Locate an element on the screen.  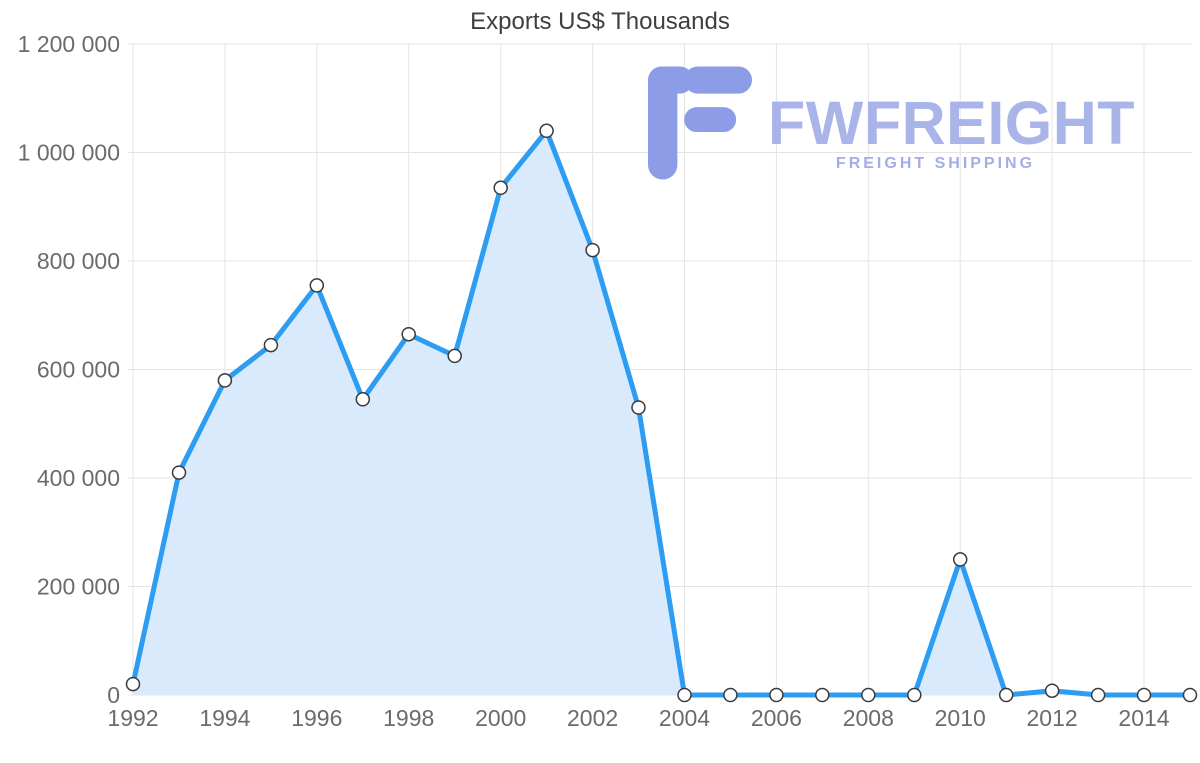
x-tick-label: 1994 is located at coordinates (224, 718).